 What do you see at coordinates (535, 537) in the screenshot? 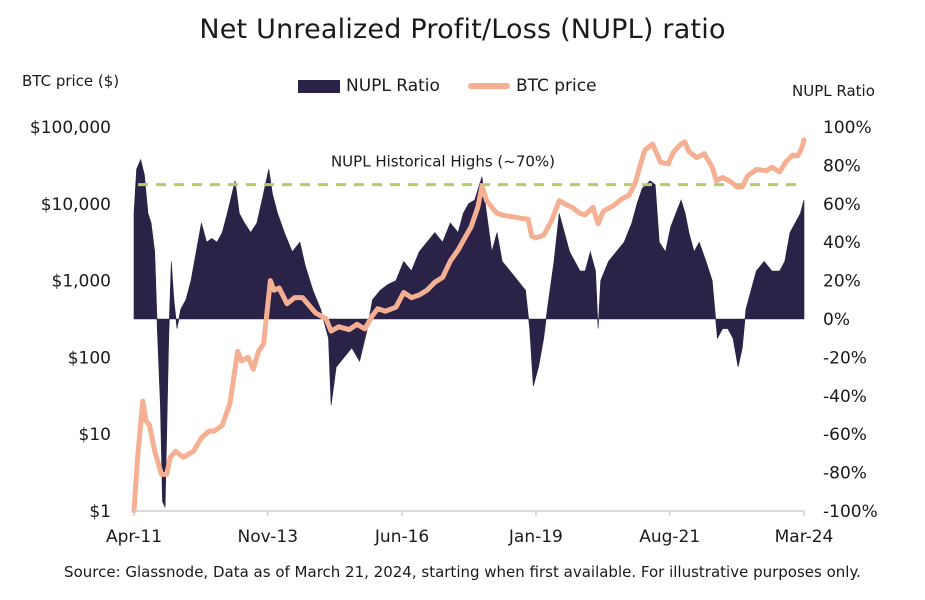
I see `x-tick-label: Jan-19` at bounding box center [535, 537].